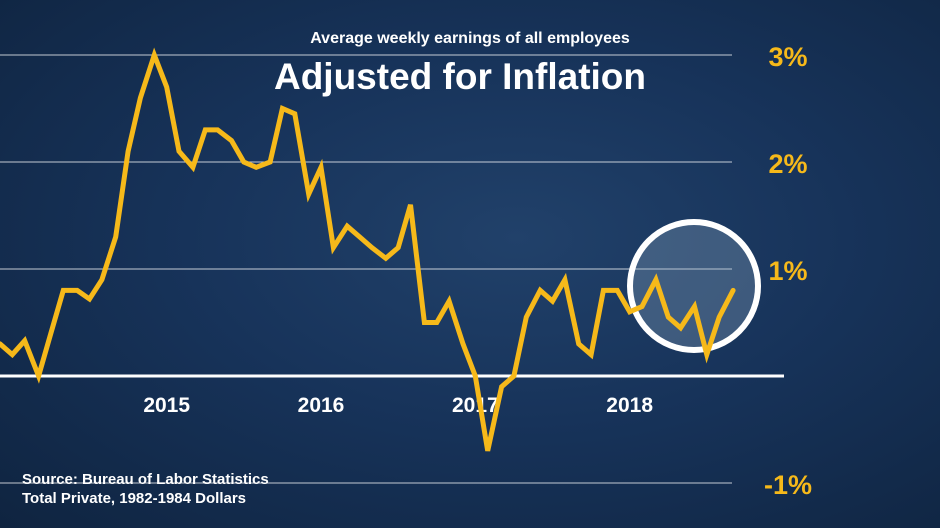 This screenshot has height=528, width=940. I want to click on chart-title: Adjusted for Inflation, so click(460, 76).